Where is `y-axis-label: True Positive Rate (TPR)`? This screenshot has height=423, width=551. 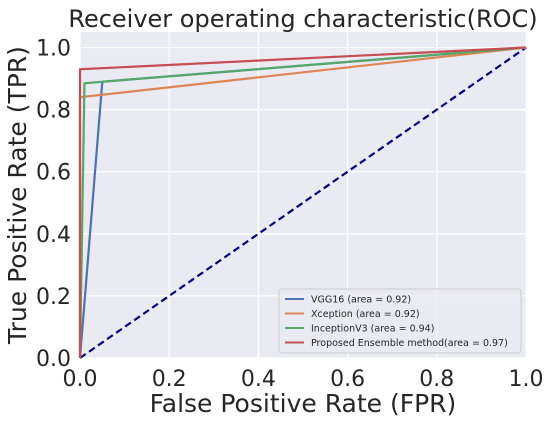 y-axis-label: True Positive Rate (TPR) is located at coordinates (17, 195).